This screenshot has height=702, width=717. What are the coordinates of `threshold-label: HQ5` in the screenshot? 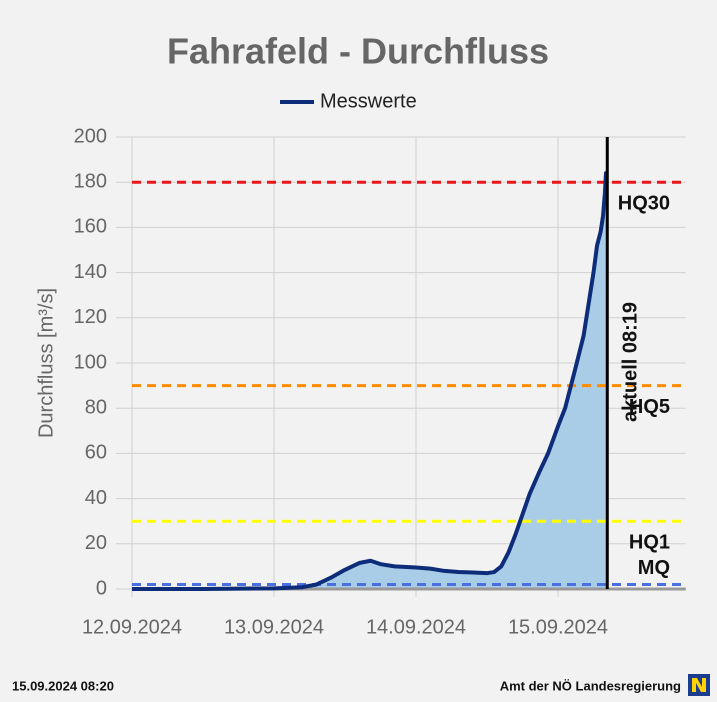 It's located at (649, 407).